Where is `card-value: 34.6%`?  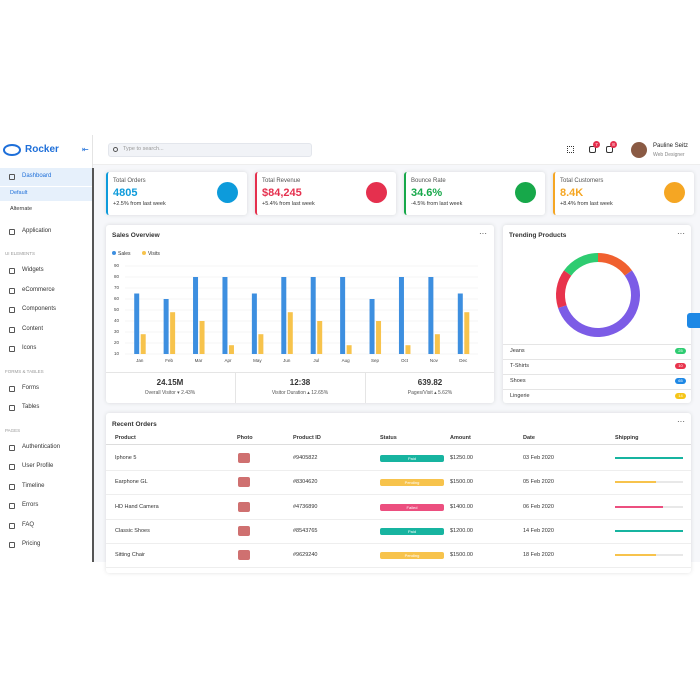 card-value: 34.6% is located at coordinates (427, 193).